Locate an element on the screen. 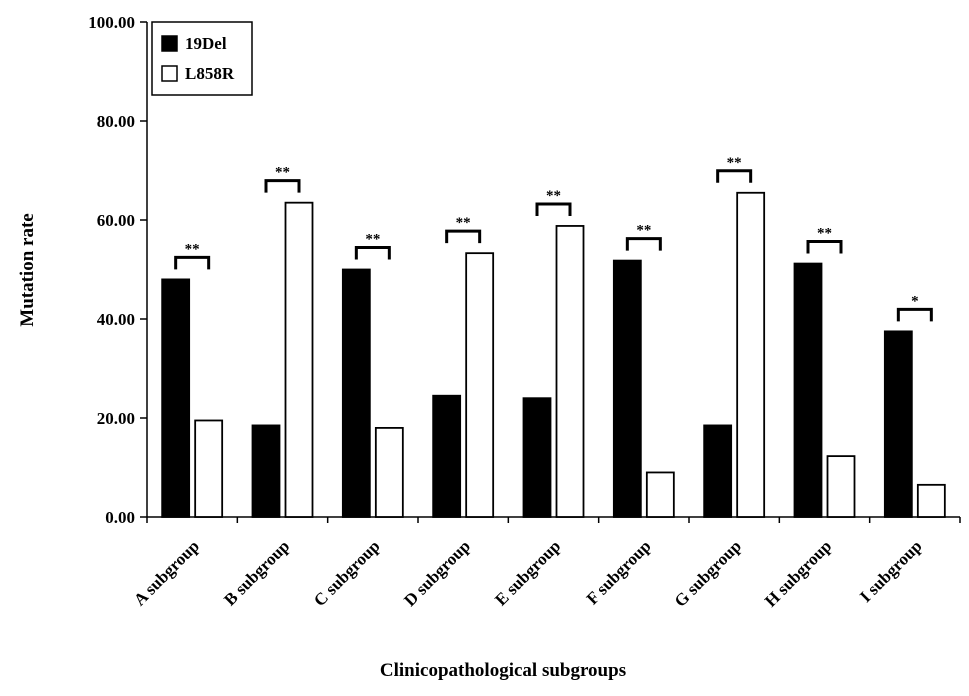 The image size is (969, 696). legend: 19Del L858R is located at coordinates (202, 58).